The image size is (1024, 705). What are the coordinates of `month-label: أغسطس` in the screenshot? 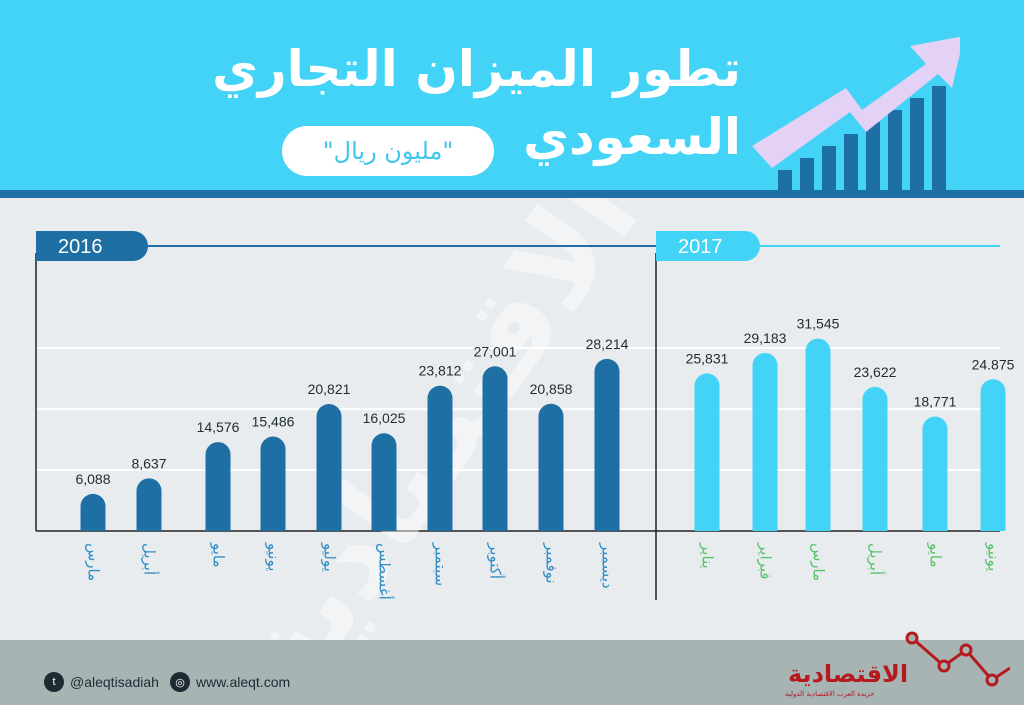 It's located at (385, 571).